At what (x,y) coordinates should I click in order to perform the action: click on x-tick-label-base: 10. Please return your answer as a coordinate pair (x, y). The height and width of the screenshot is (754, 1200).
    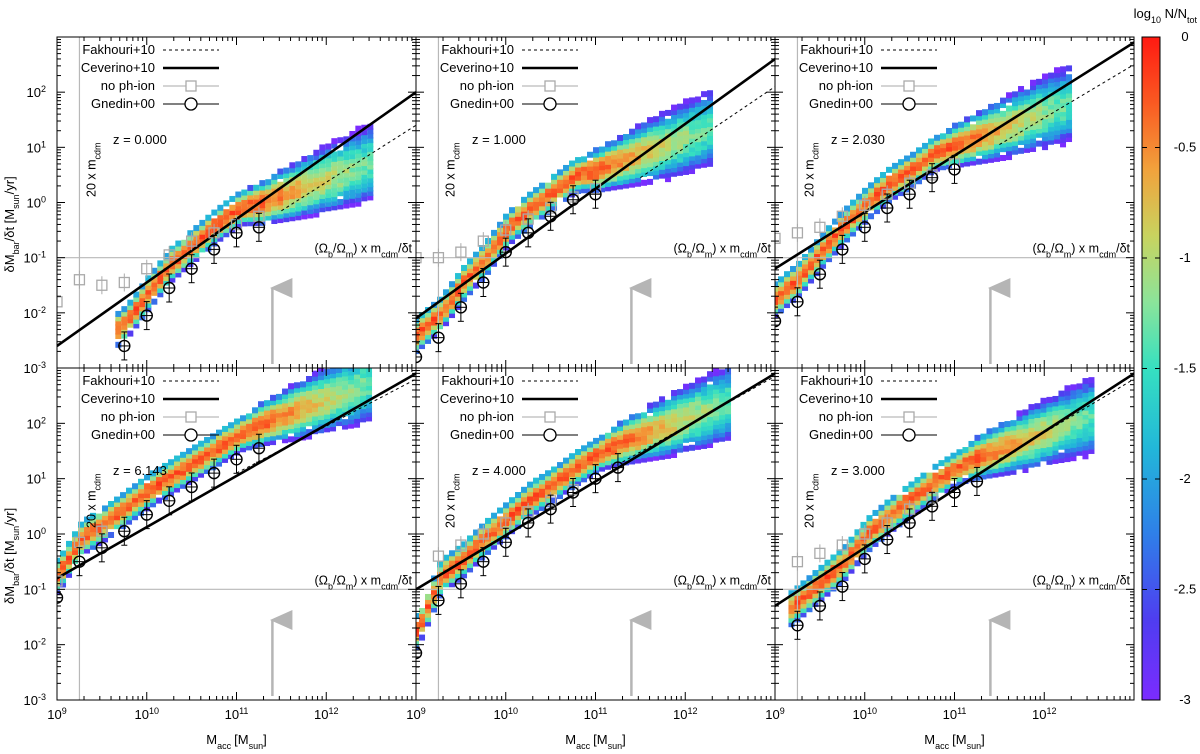
    Looking at the image, I should click on (860, 714).